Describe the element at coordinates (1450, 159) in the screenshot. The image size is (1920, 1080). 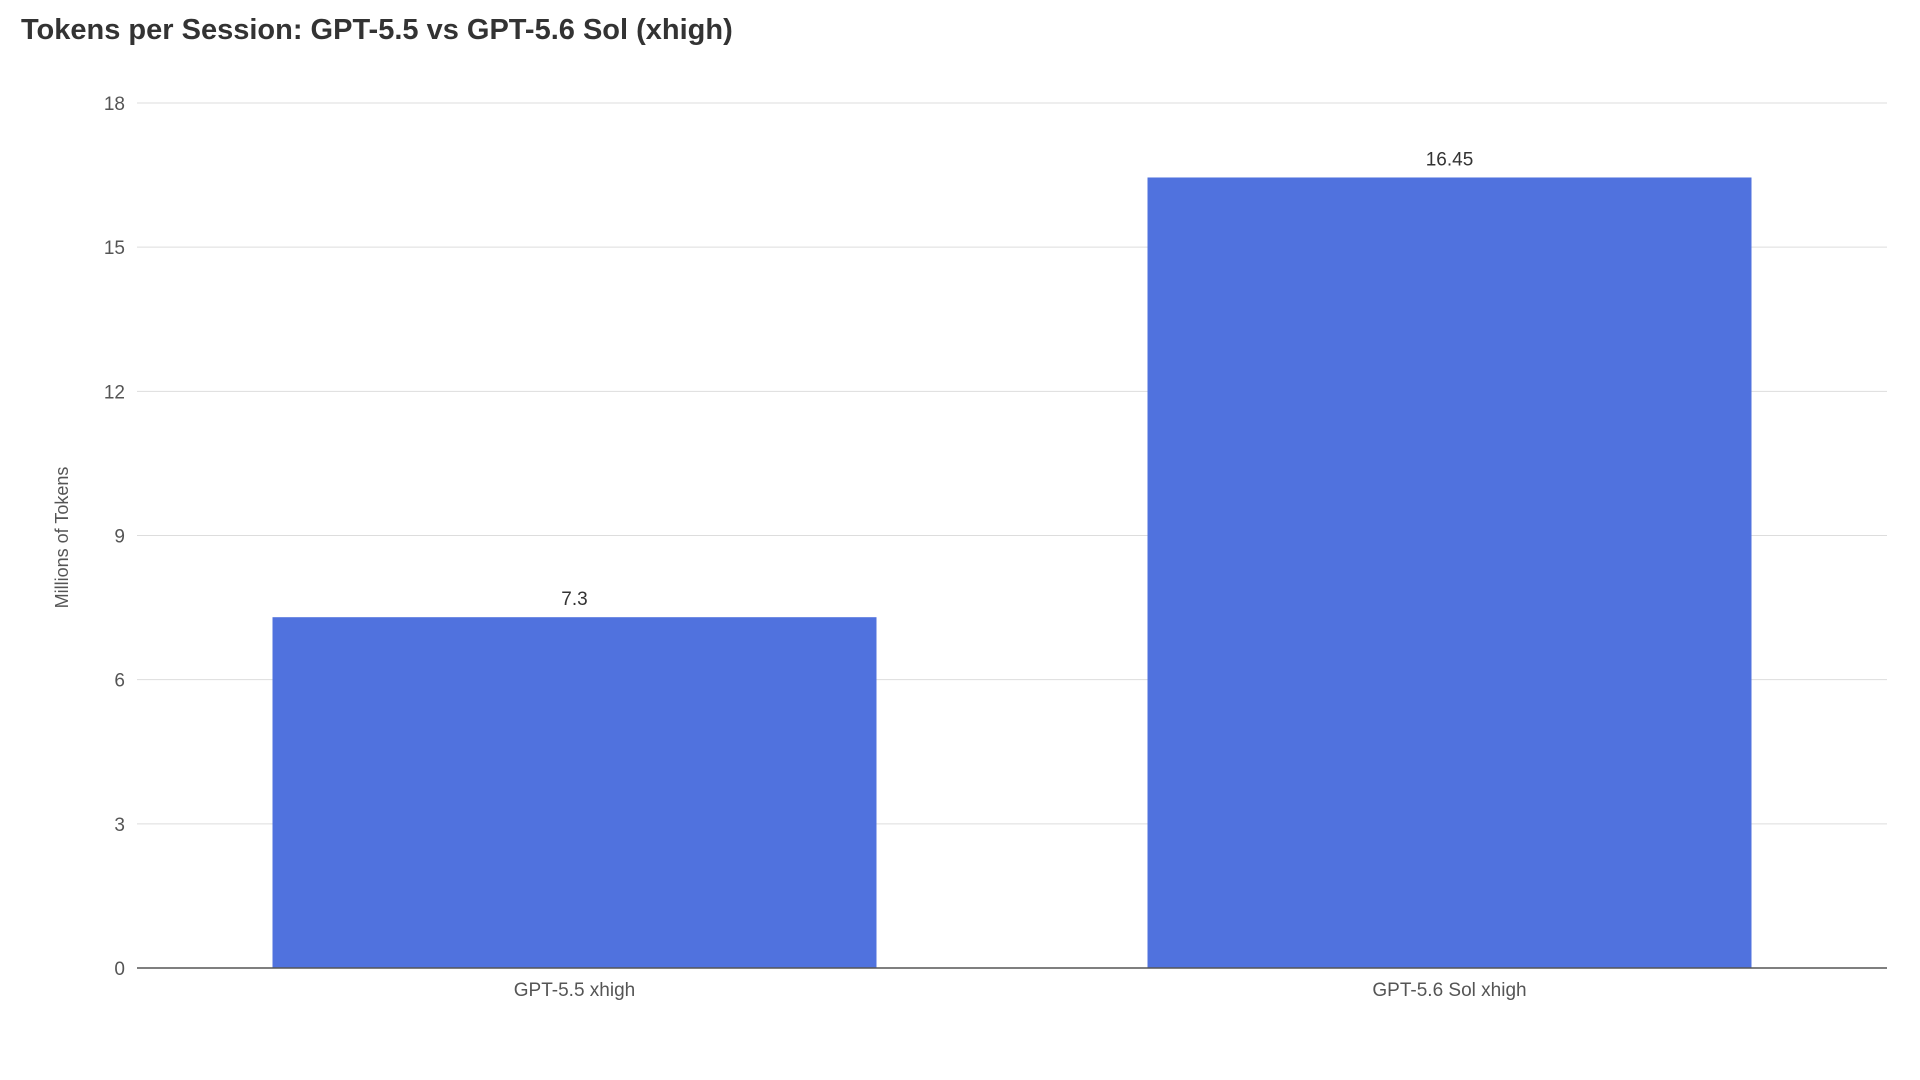
I see `bar-value-label: 16.45` at that location.